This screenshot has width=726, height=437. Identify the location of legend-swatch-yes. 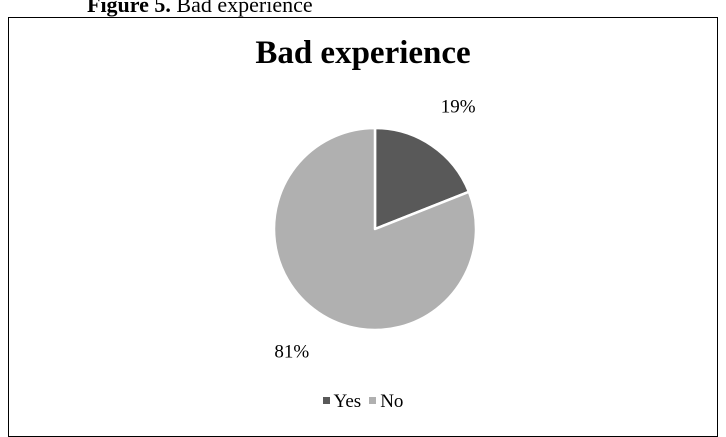
(326, 400).